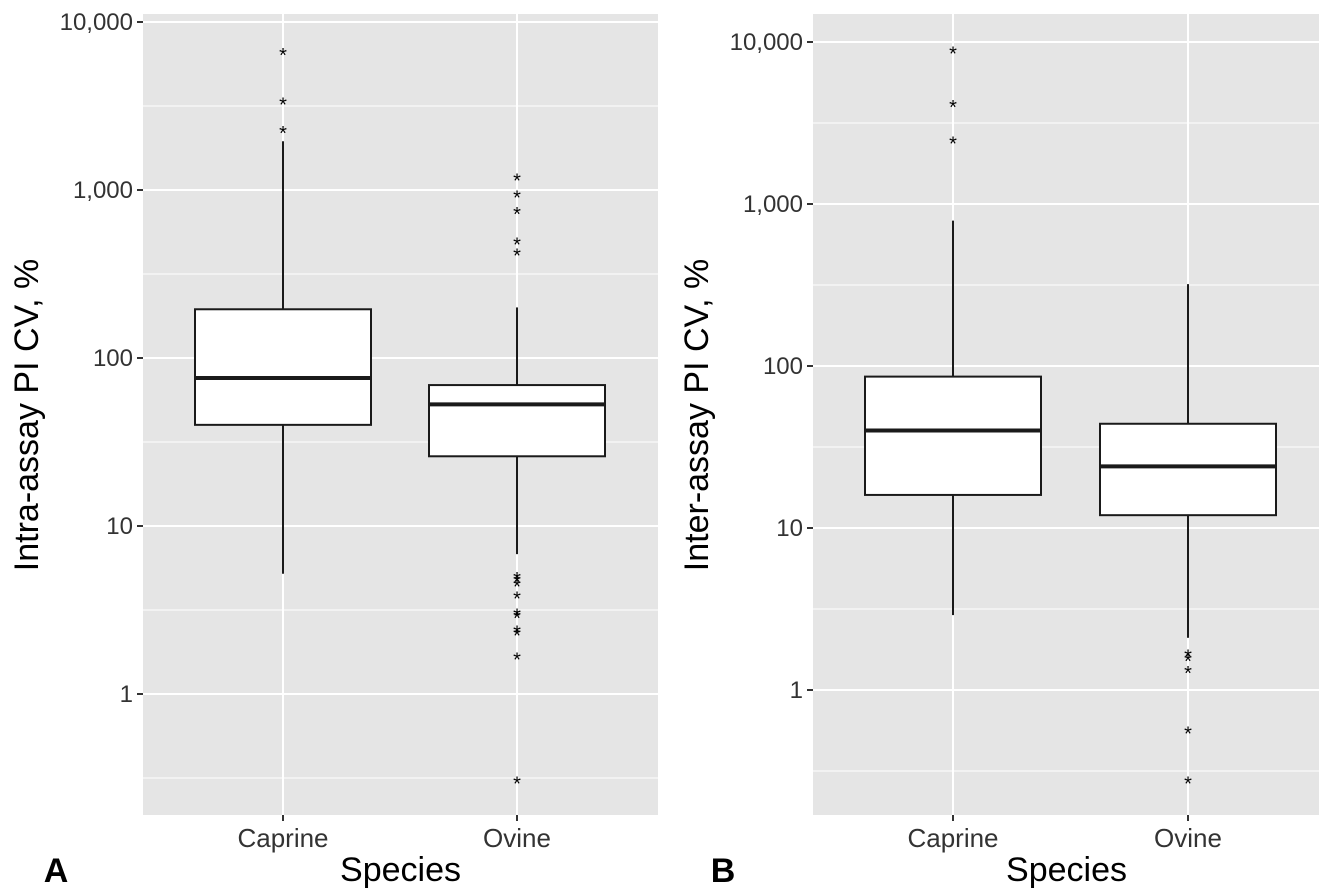  What do you see at coordinates (56, 870) in the screenshot?
I see `panel-label: A` at bounding box center [56, 870].